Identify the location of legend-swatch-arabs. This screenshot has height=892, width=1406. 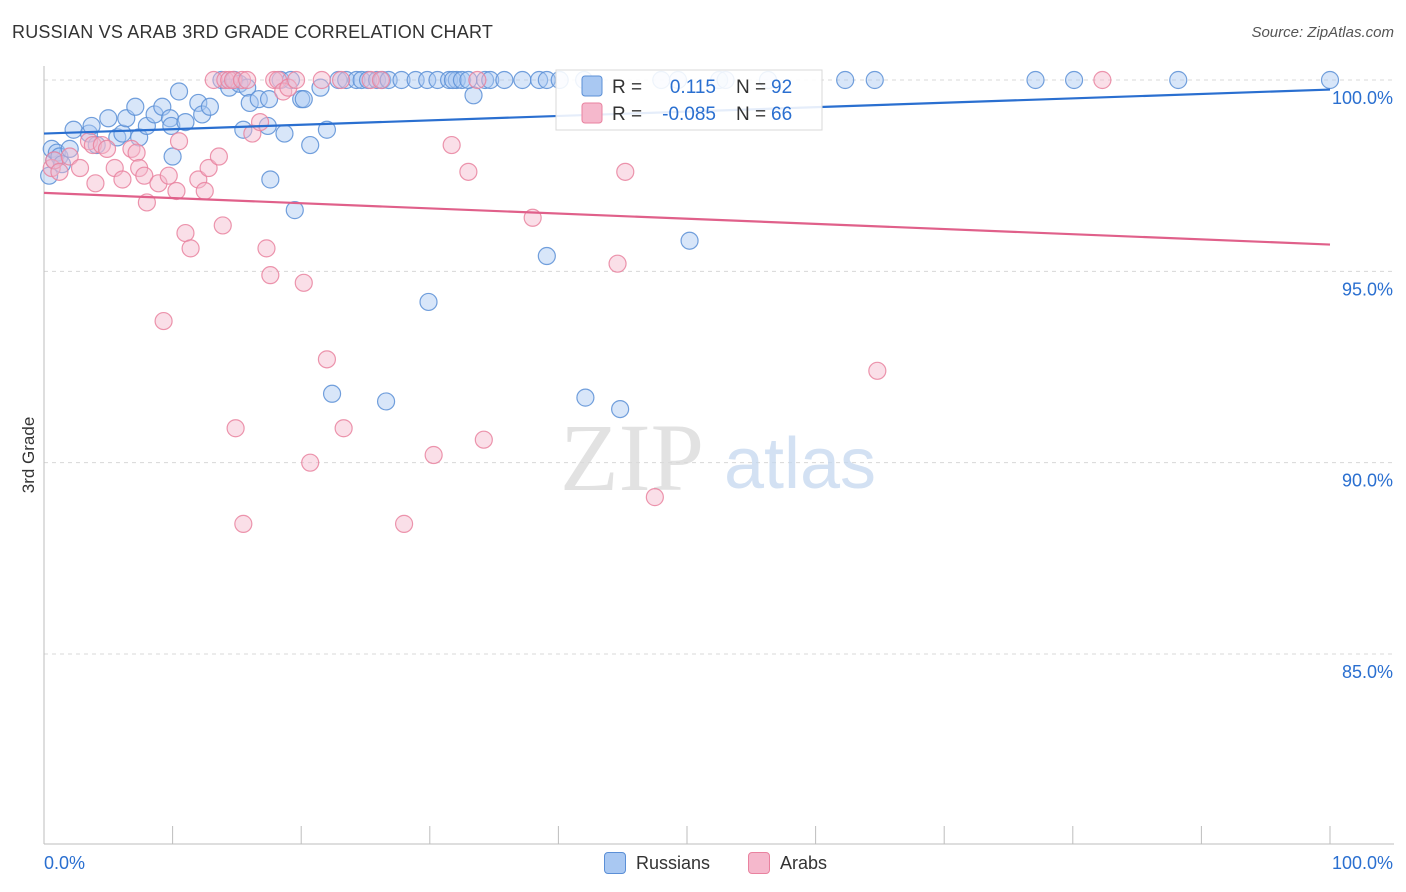
(759, 863).